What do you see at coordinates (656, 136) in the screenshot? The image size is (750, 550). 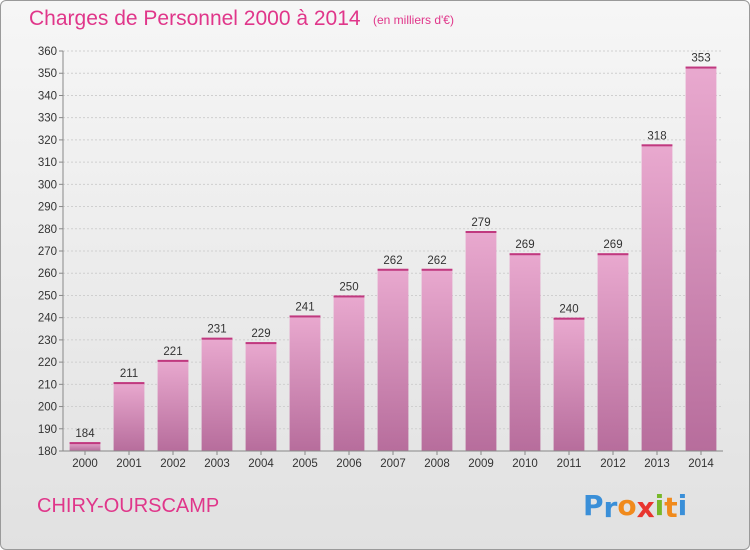 I see `data-label: 318` at bounding box center [656, 136].